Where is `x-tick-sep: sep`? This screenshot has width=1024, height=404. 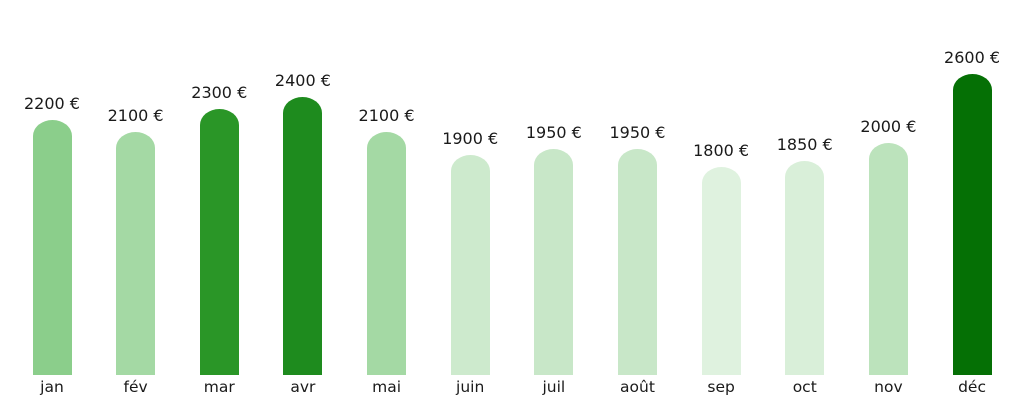
x-tick-sep: sep is located at coordinates (721, 387).